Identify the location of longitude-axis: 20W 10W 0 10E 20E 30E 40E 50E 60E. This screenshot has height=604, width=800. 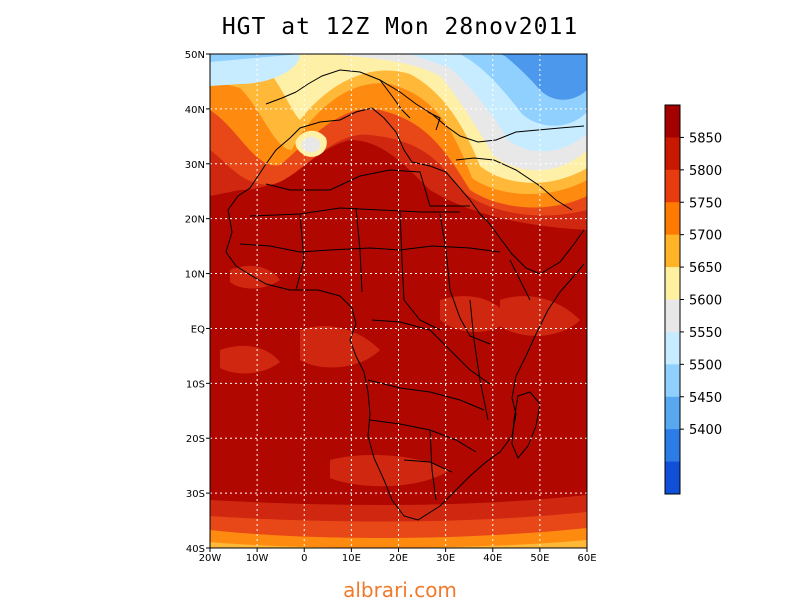
(398, 556).